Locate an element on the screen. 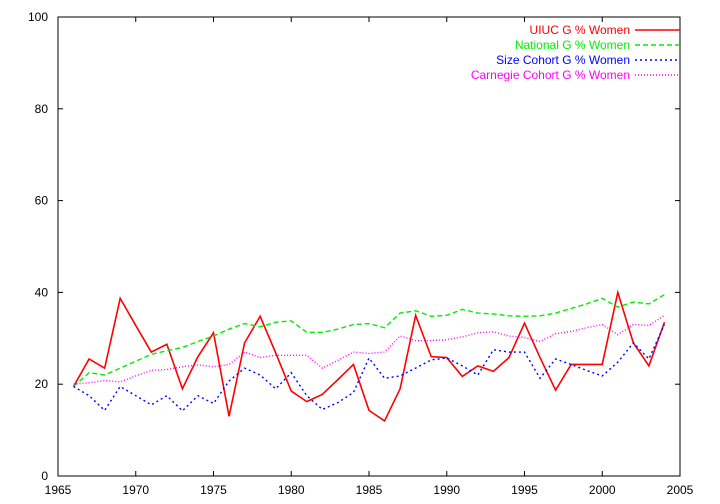 The image size is (720, 504). x-tick-label: 1975 is located at coordinates (213, 490).